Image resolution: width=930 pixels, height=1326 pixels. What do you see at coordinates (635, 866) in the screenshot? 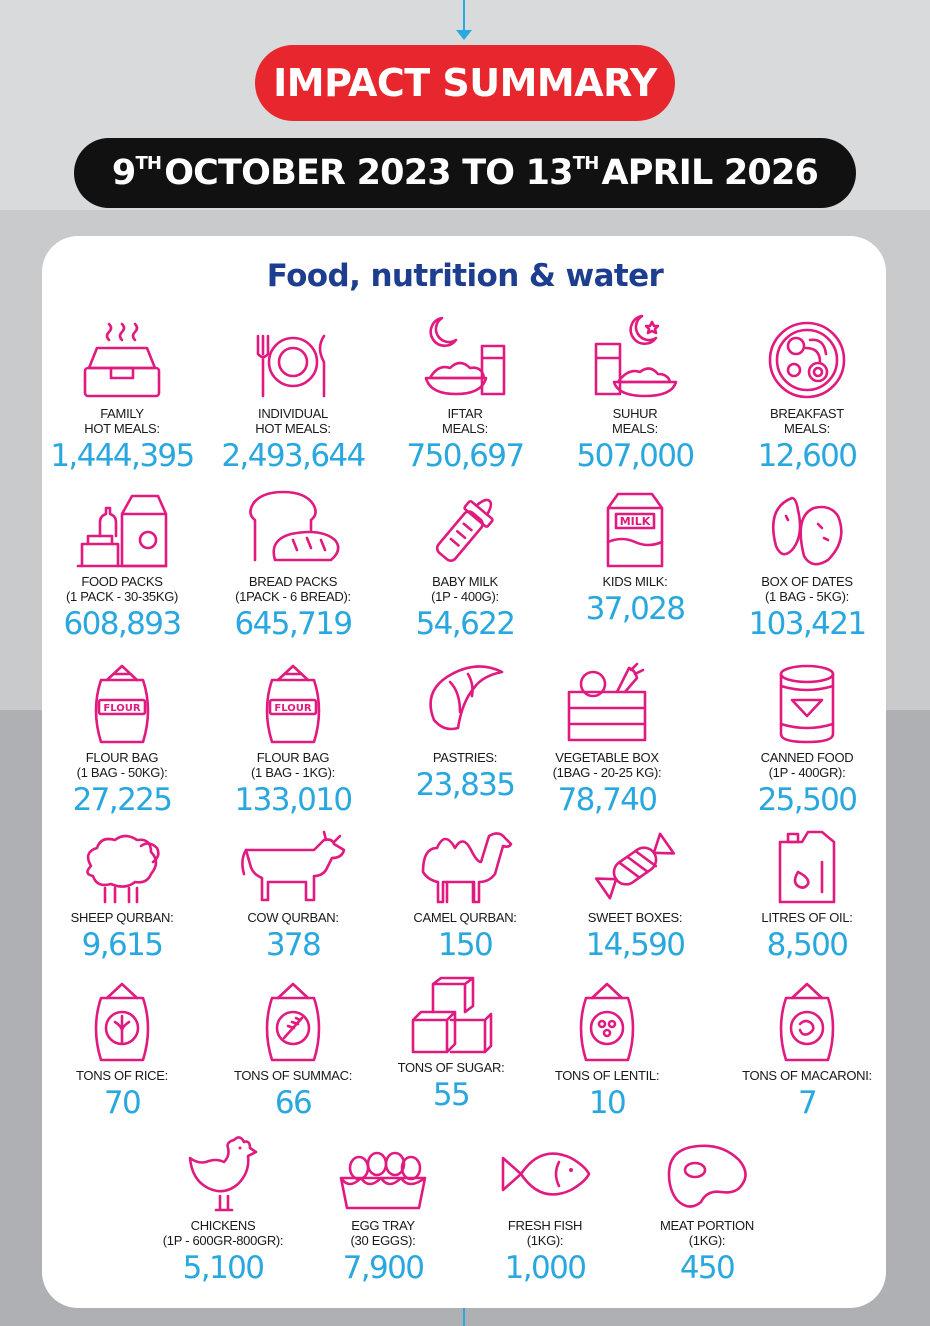
I see `candy-icon` at bounding box center [635, 866].